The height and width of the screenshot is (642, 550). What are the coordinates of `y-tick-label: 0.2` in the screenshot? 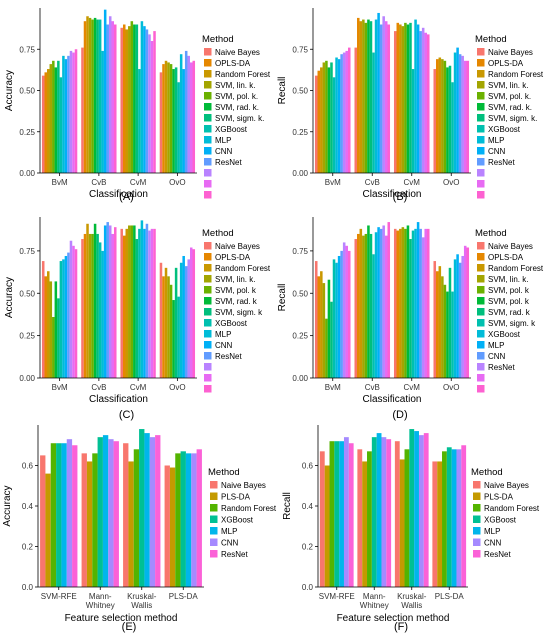 It's located at (308, 547).